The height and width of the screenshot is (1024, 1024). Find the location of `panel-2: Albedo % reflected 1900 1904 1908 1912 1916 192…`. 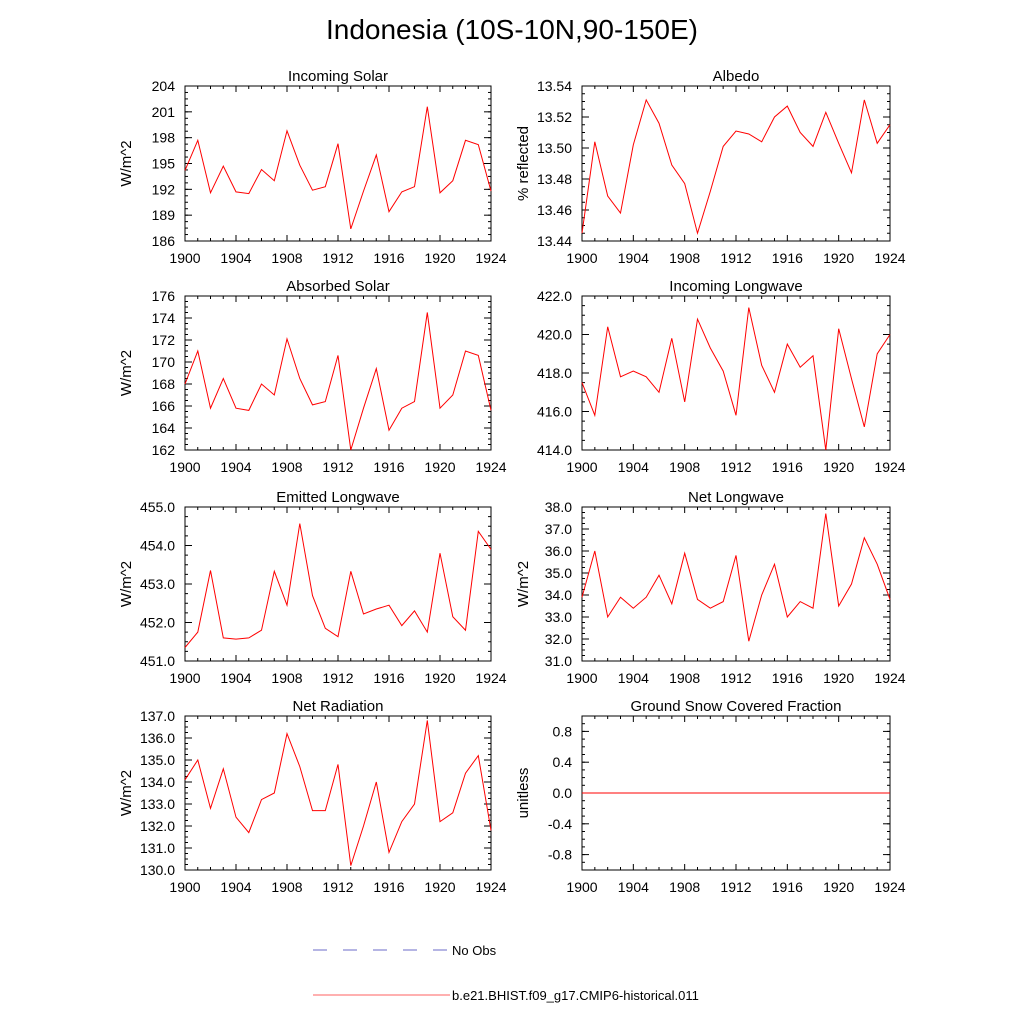

panel-2: Albedo % reflected 1900 1904 1908 1912 1916 192… is located at coordinates (710, 167).